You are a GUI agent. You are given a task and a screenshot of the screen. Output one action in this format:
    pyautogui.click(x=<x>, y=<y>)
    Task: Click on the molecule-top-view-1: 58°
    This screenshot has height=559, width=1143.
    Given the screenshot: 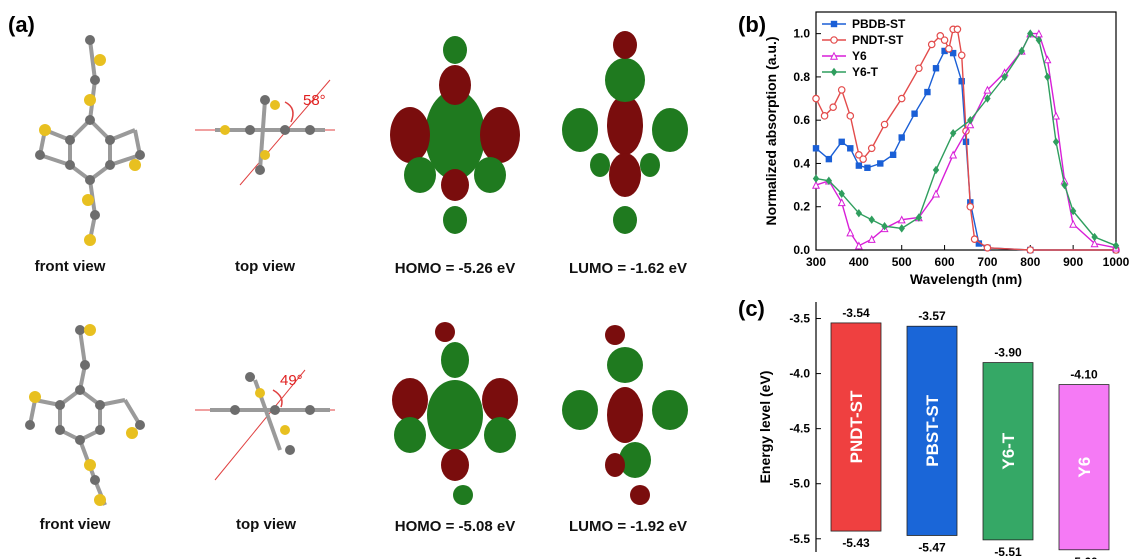 What is the action you would take?
    pyautogui.click(x=265, y=132)
    